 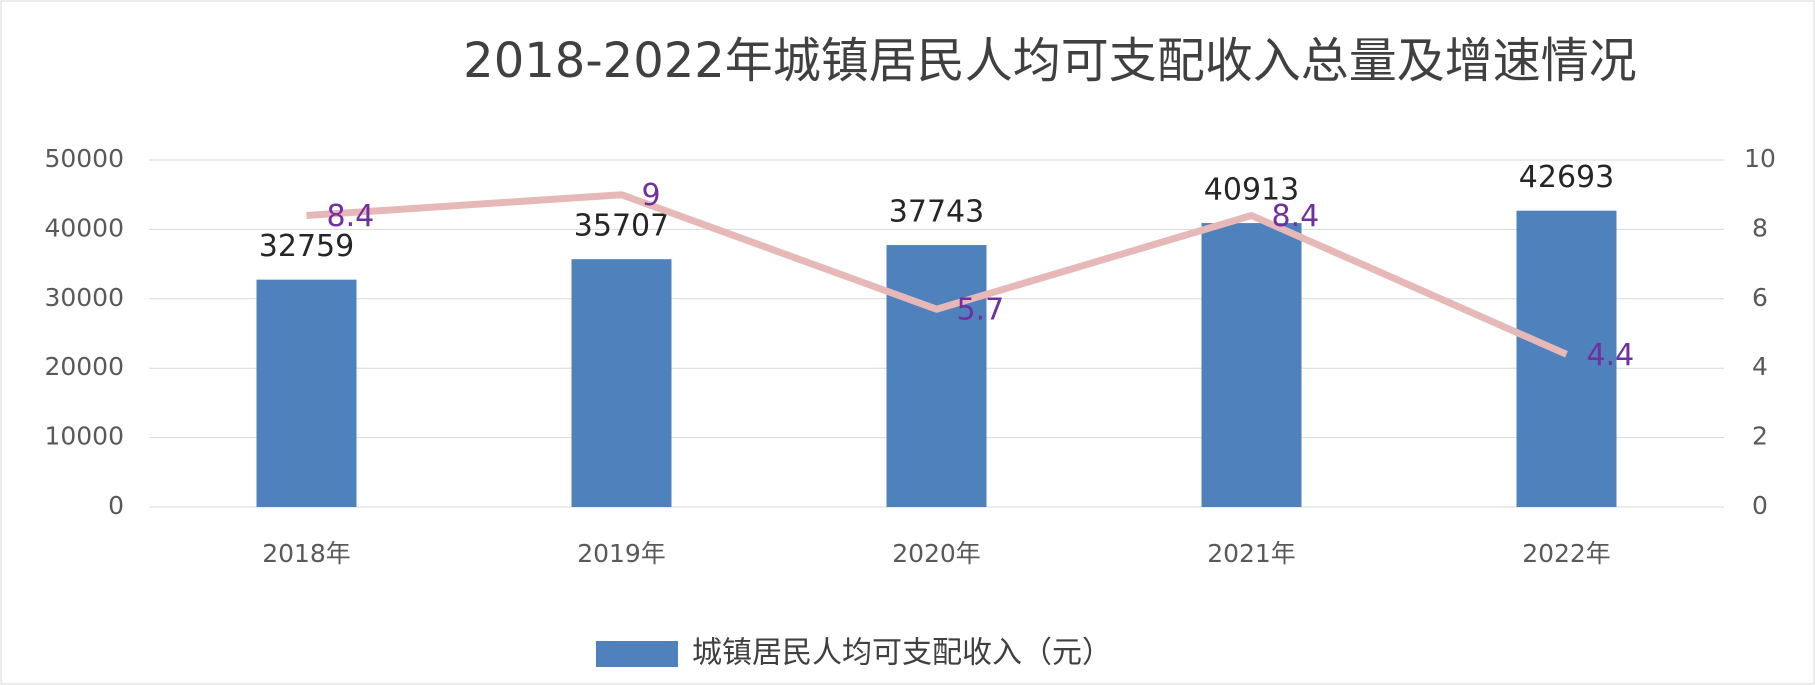 I want to click on x-tick-label: 2020年, so click(x=936, y=553).